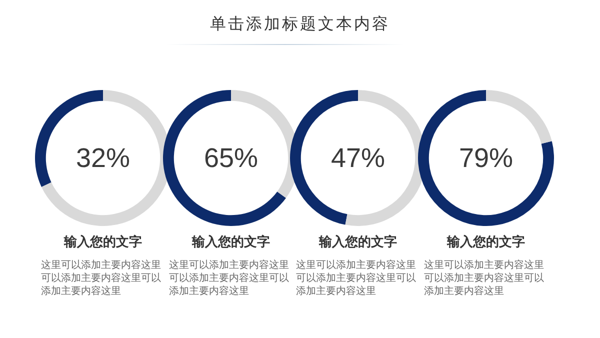 The width and height of the screenshot is (600, 338). I want to click on text: 32%, so click(103, 158).